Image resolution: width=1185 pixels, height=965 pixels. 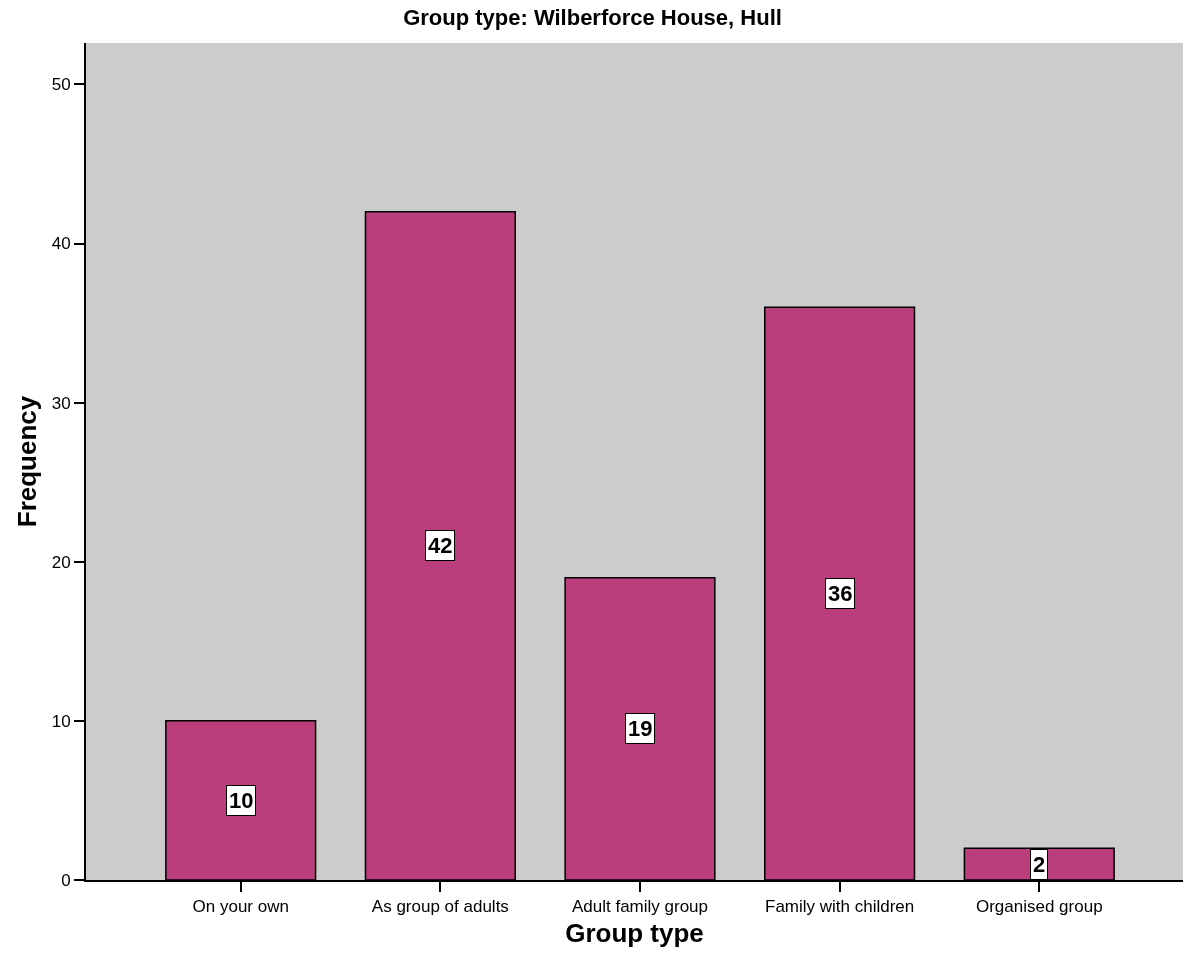 What do you see at coordinates (240, 907) in the screenshot?
I see `x-tick-label: On your own` at bounding box center [240, 907].